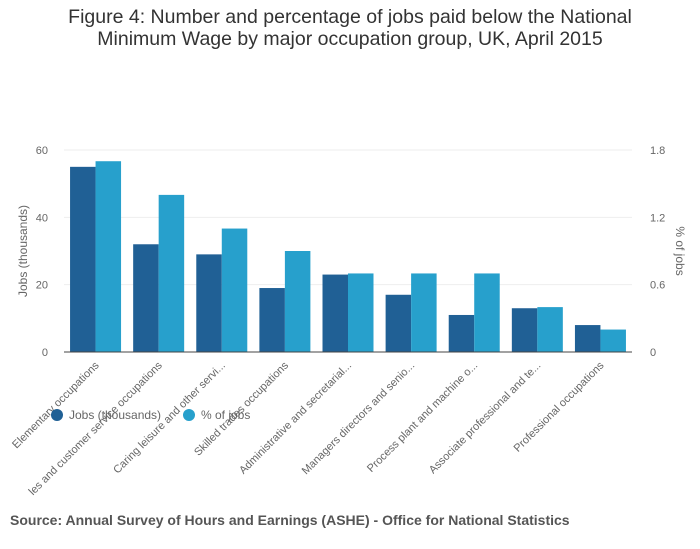 Image resolution: width=700 pixels, height=549 pixels. I want to click on legend-item-percent: % of jobs, so click(216, 415).